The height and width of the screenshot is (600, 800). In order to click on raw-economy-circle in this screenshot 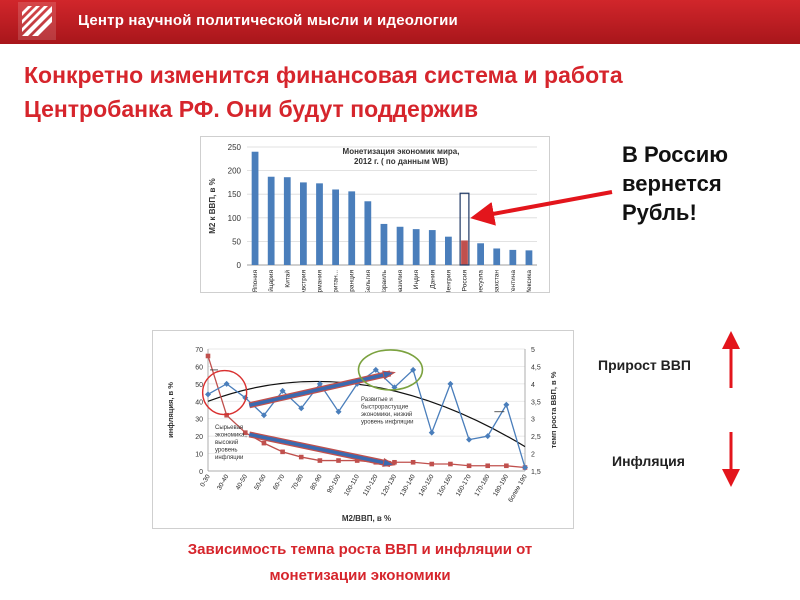, I will do `click(224, 392)`.